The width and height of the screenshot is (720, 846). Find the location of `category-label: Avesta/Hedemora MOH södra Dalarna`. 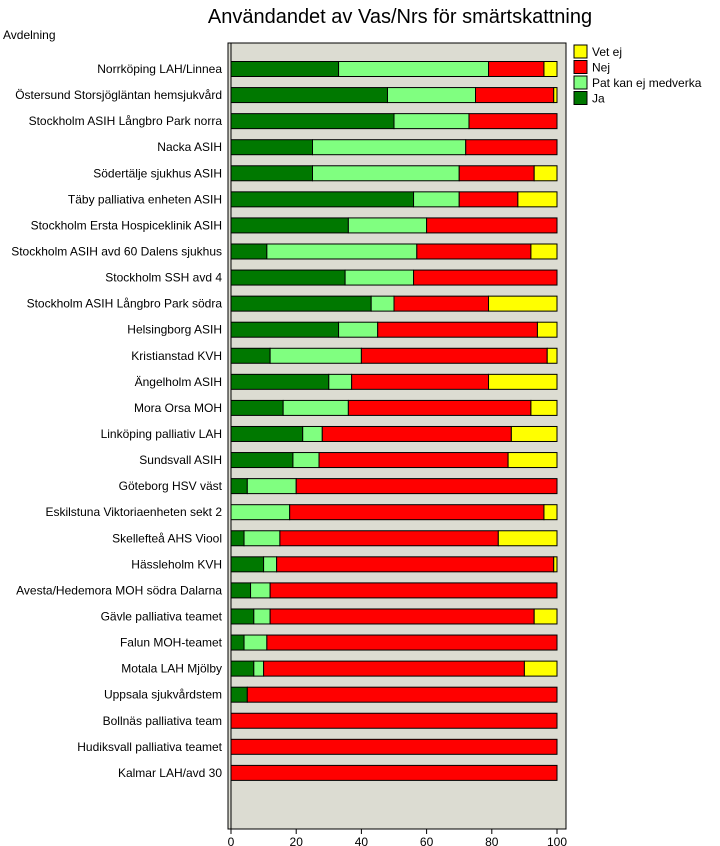

category-label: Avesta/Hedemora MOH södra Dalarna is located at coordinates (119, 590).